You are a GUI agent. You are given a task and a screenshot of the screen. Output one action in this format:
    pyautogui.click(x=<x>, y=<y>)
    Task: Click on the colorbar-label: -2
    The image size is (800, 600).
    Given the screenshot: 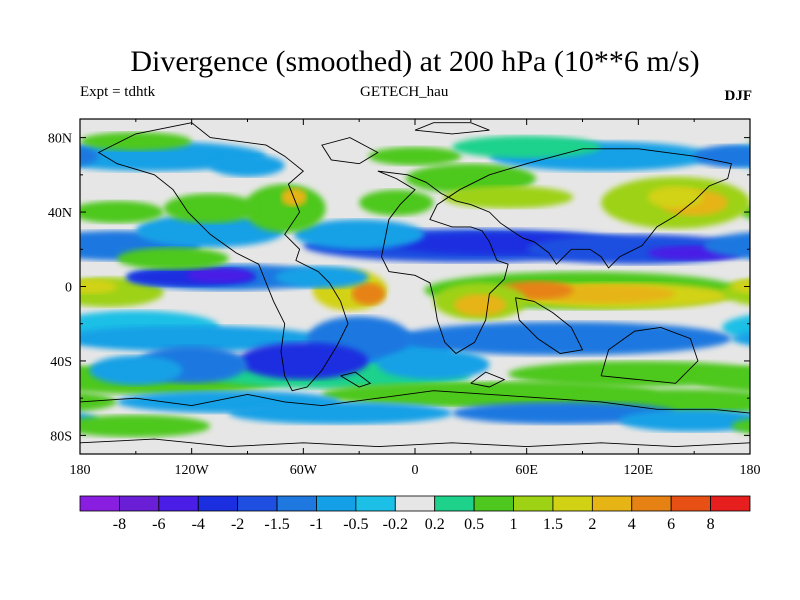 What is the action you would take?
    pyautogui.click(x=237, y=524)
    